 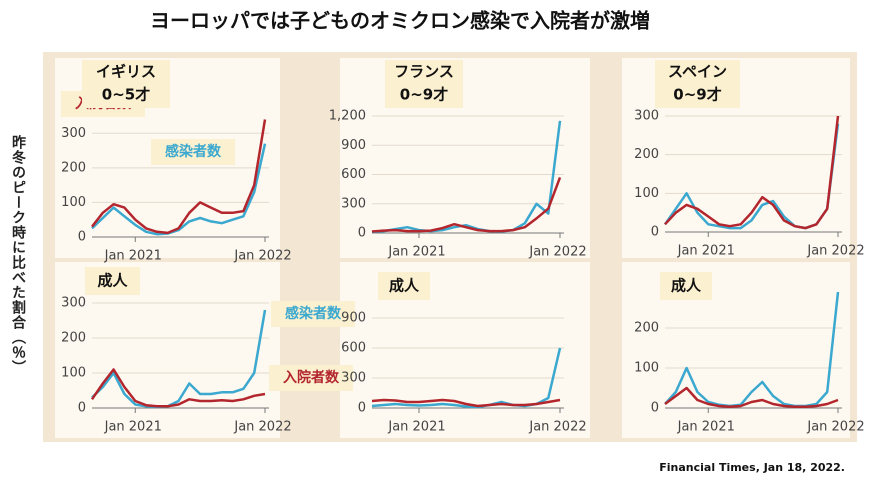 I want to click on y-axis-label: 昨冬のピーク時に比べた割合（％）, so click(x=18, y=255).